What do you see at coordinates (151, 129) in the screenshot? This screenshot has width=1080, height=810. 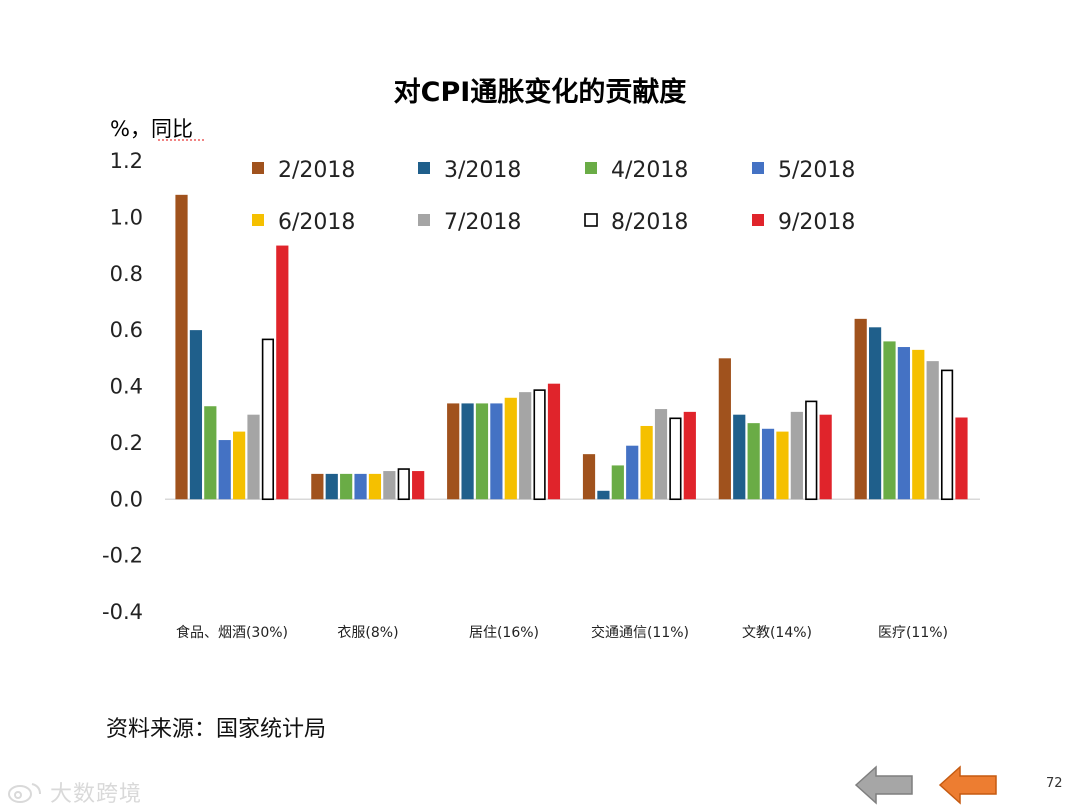 I see `y-axis-label: %，同比` at bounding box center [151, 129].